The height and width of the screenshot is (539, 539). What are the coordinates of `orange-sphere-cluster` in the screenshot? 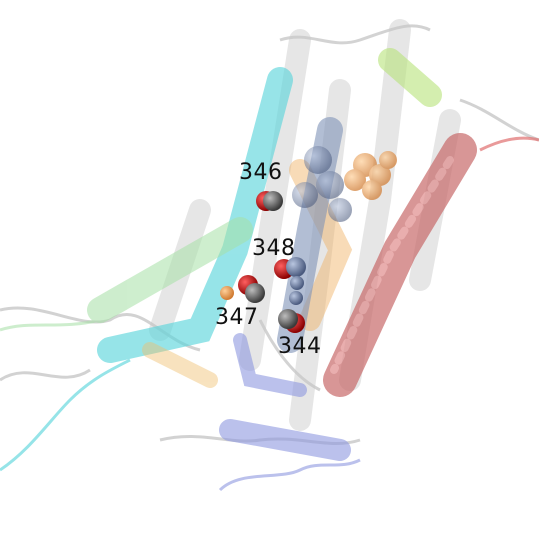 It's located at (370, 175).